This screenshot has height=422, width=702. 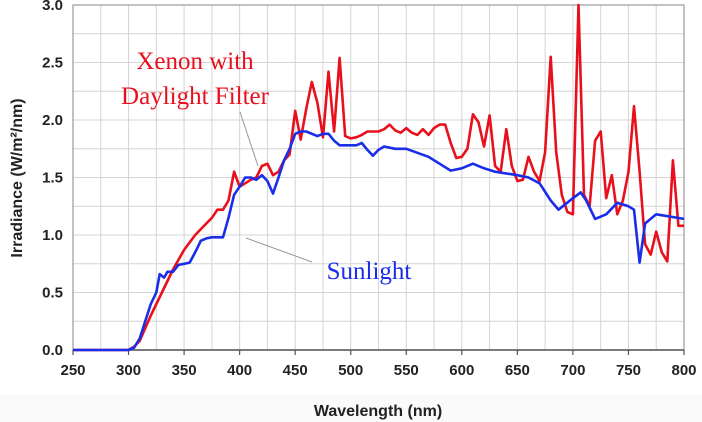 I want to click on x-tick-label: 550, so click(x=406, y=370).